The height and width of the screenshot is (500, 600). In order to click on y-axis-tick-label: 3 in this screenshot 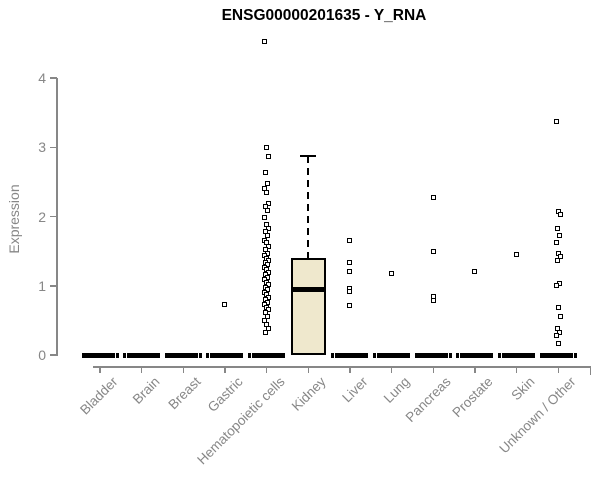, I will do `click(42, 147)`.